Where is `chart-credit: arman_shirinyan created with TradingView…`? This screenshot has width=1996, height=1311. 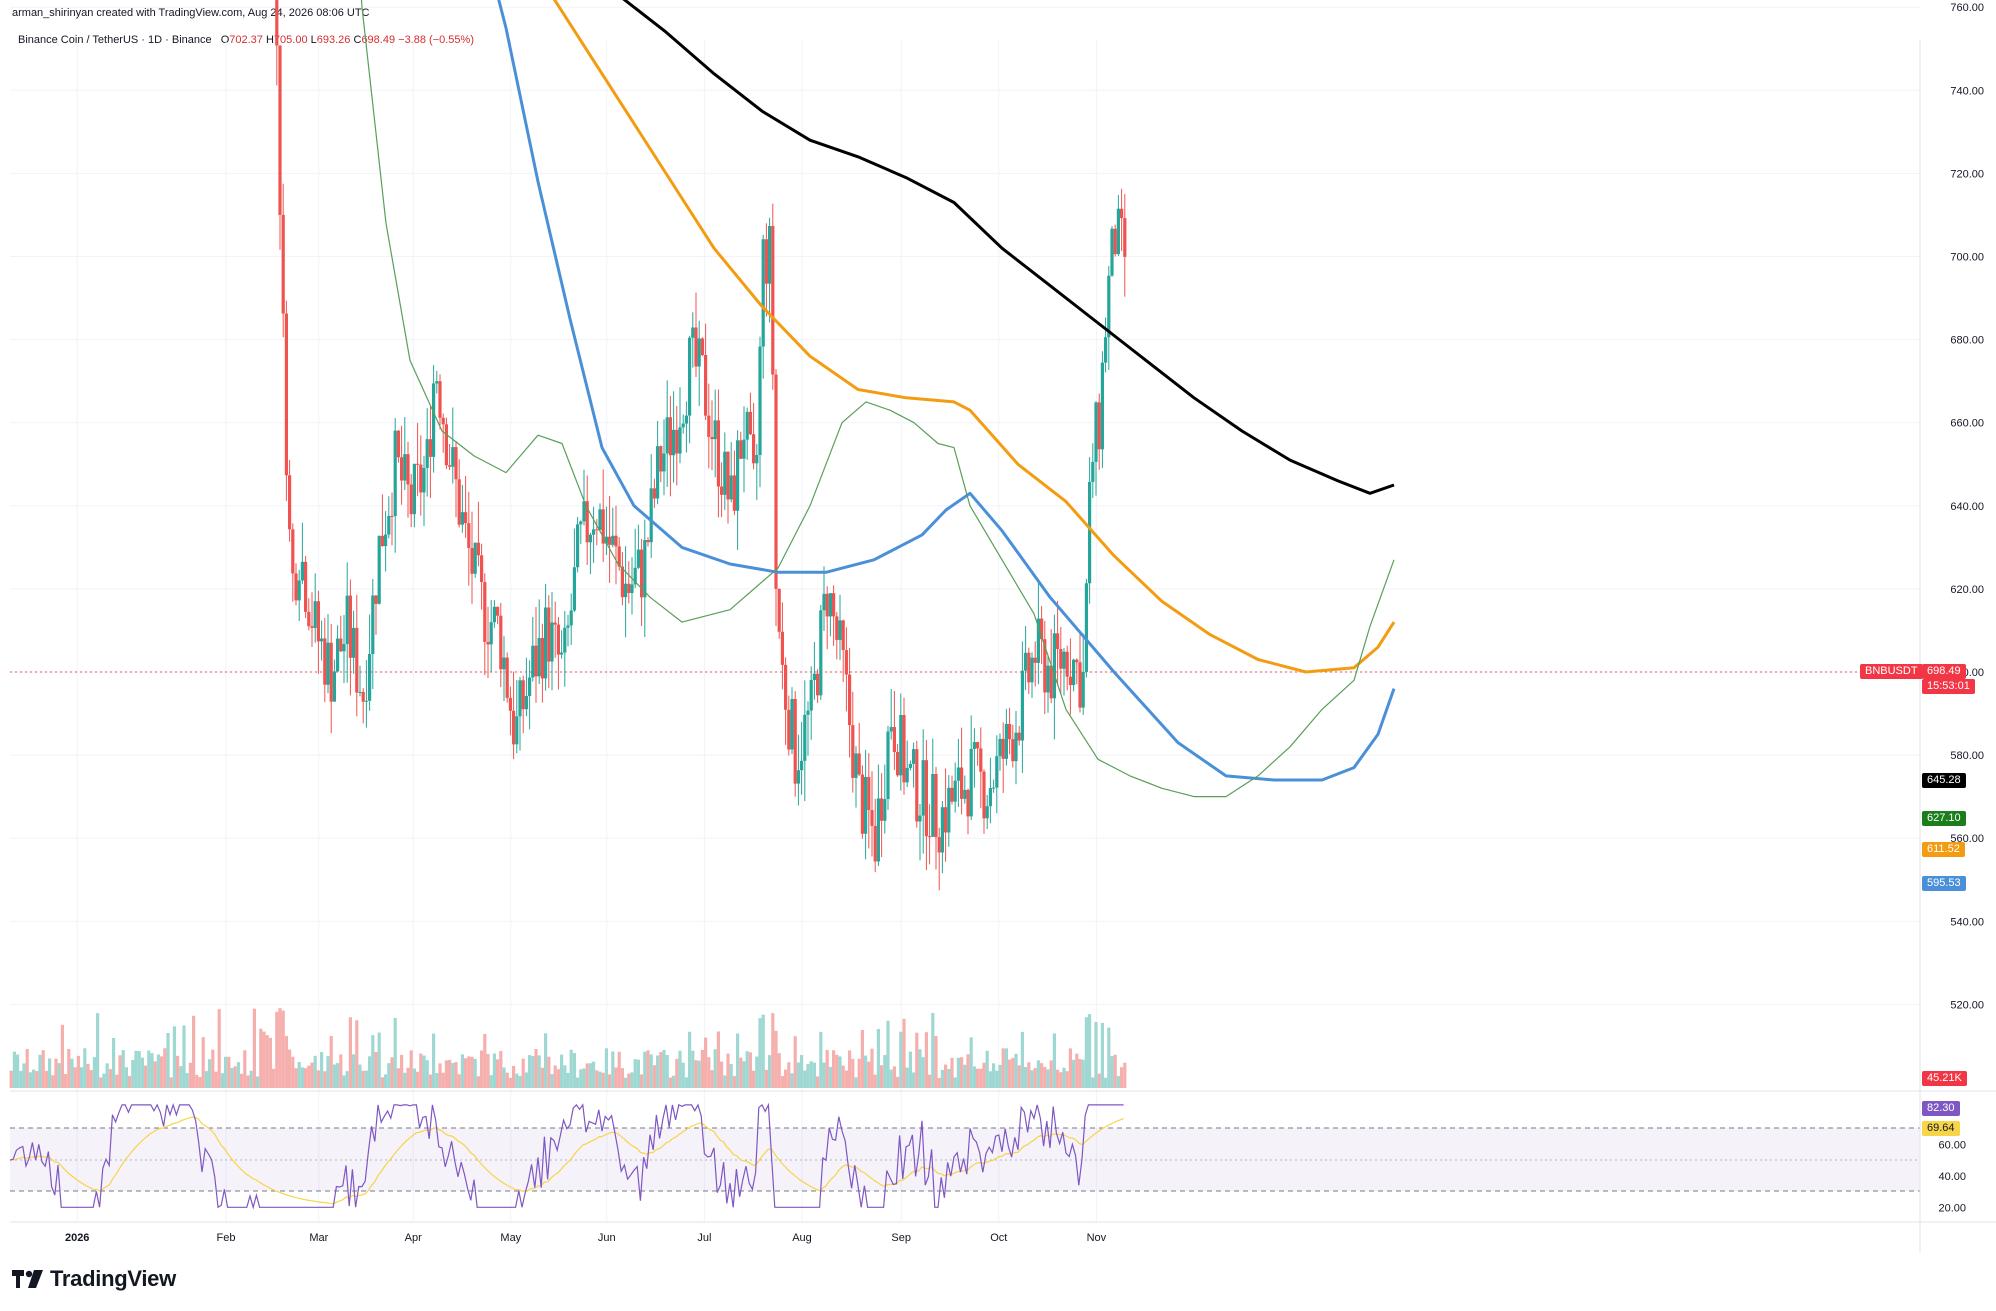 chart-credit: arman_shirinyan created with TradingView… is located at coordinates (191, 13).